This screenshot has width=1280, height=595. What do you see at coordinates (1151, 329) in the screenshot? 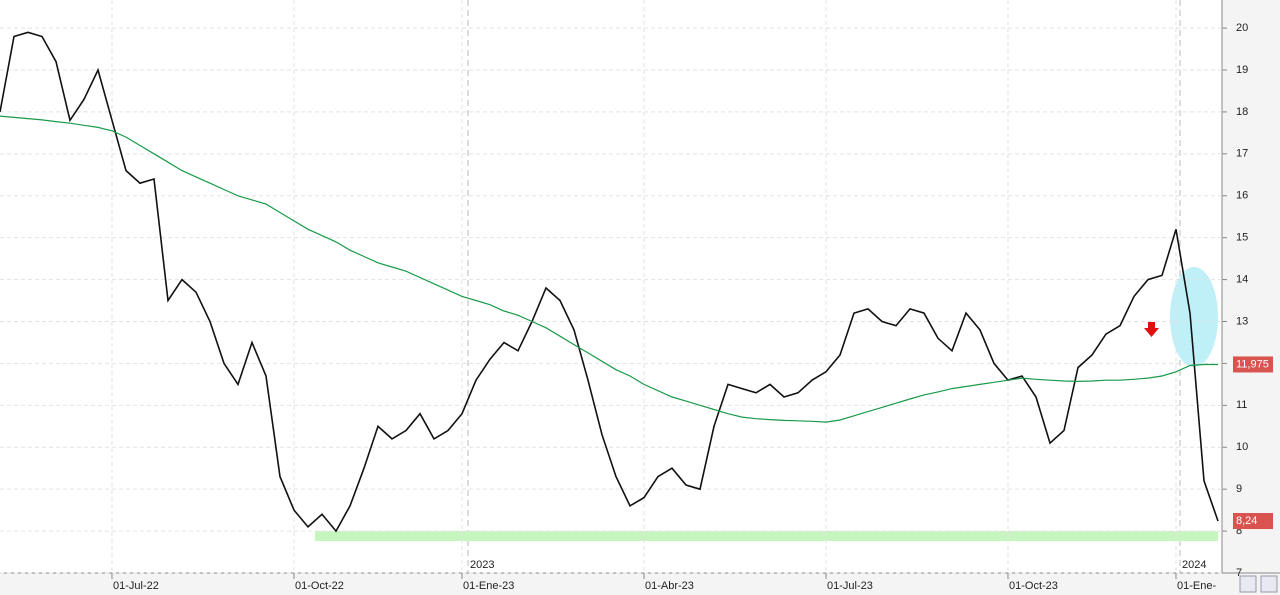
I see `down-arrow` at bounding box center [1151, 329].